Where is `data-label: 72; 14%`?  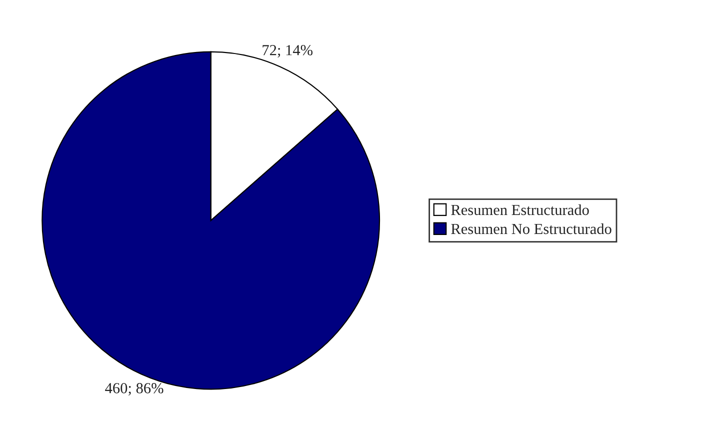
data-label: 72; 14% is located at coordinates (287, 51).